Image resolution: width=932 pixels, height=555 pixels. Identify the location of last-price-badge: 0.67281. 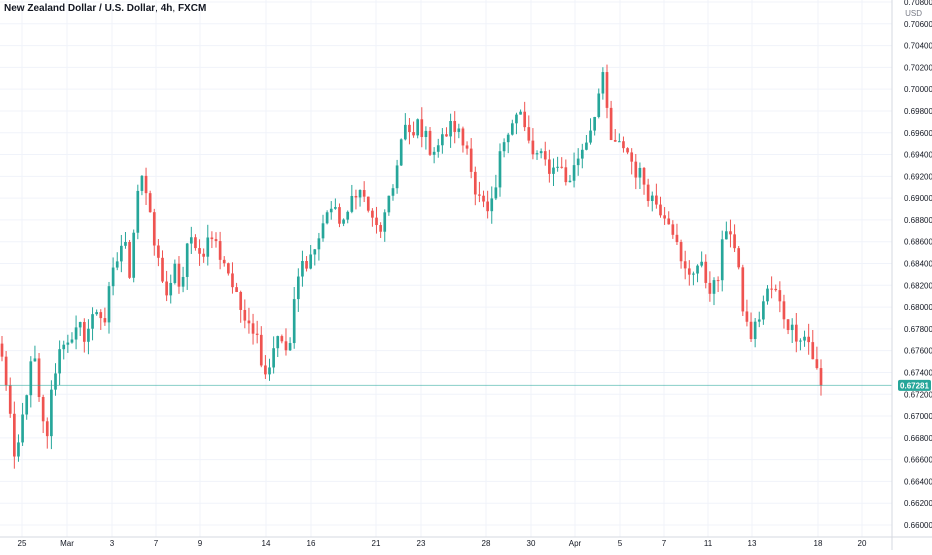
(914, 385).